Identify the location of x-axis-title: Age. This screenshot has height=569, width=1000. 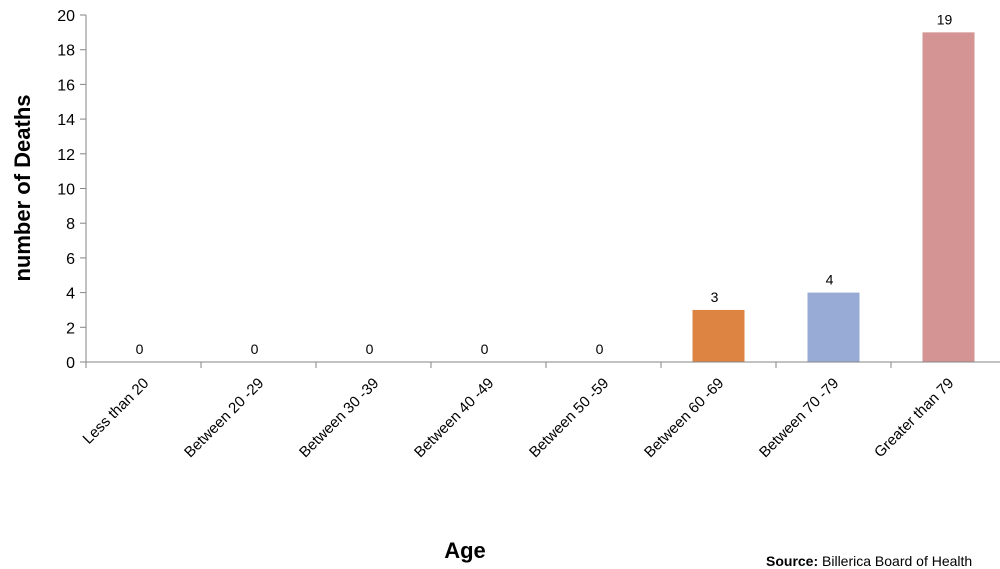
(465, 550).